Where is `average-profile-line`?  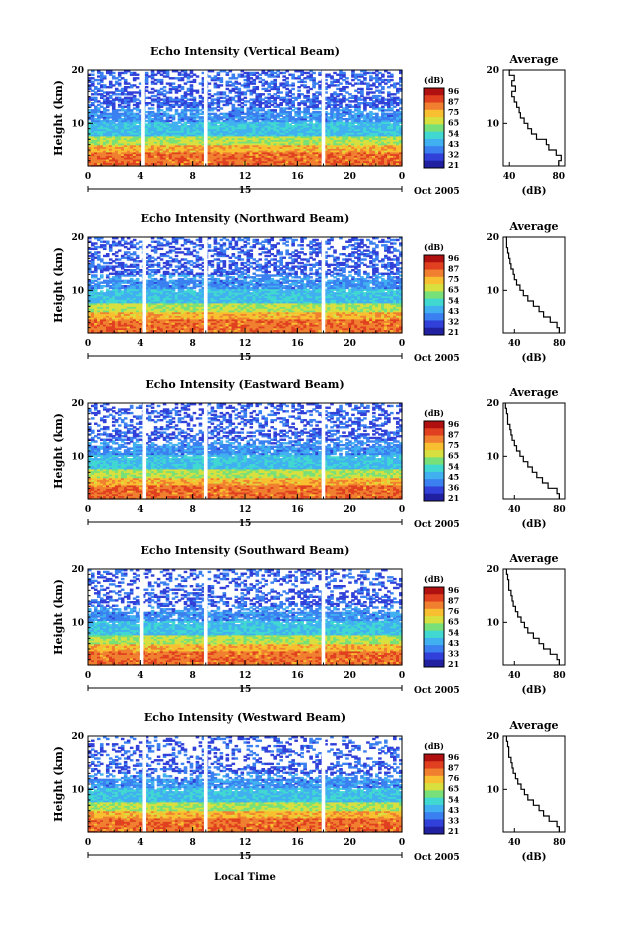
average-profile-line is located at coordinates (535, 117).